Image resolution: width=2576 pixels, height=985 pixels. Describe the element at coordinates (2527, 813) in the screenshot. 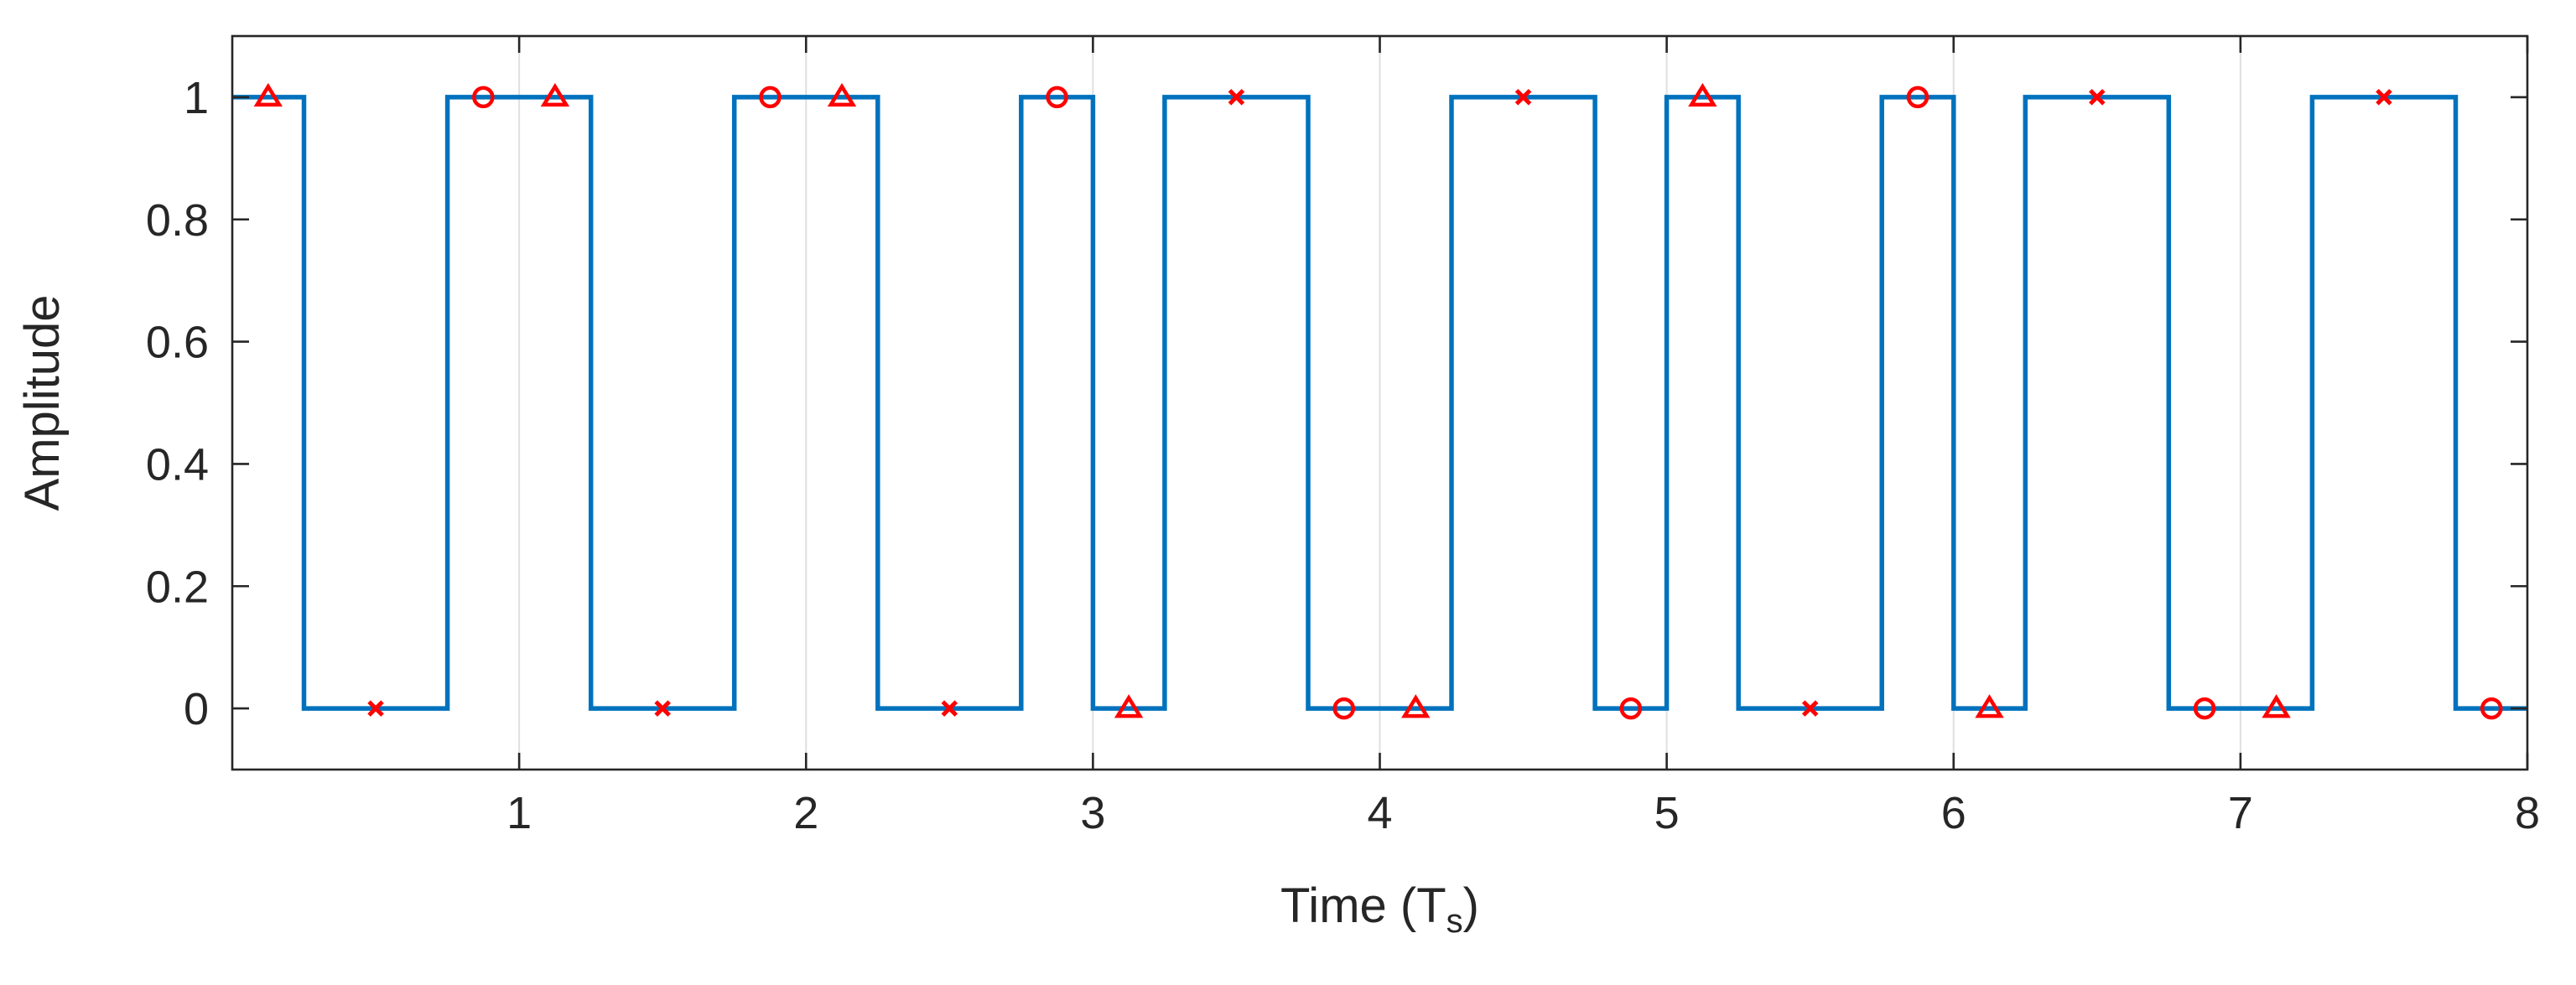

I see `x-tick-label: 8` at that location.